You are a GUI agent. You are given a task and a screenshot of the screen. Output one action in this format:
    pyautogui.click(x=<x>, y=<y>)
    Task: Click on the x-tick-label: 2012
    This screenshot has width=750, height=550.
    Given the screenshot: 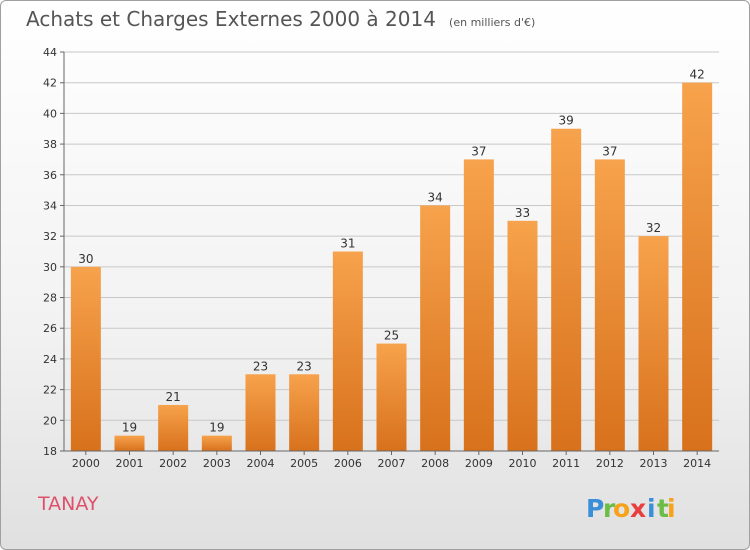 What is the action you would take?
    pyautogui.click(x=610, y=463)
    